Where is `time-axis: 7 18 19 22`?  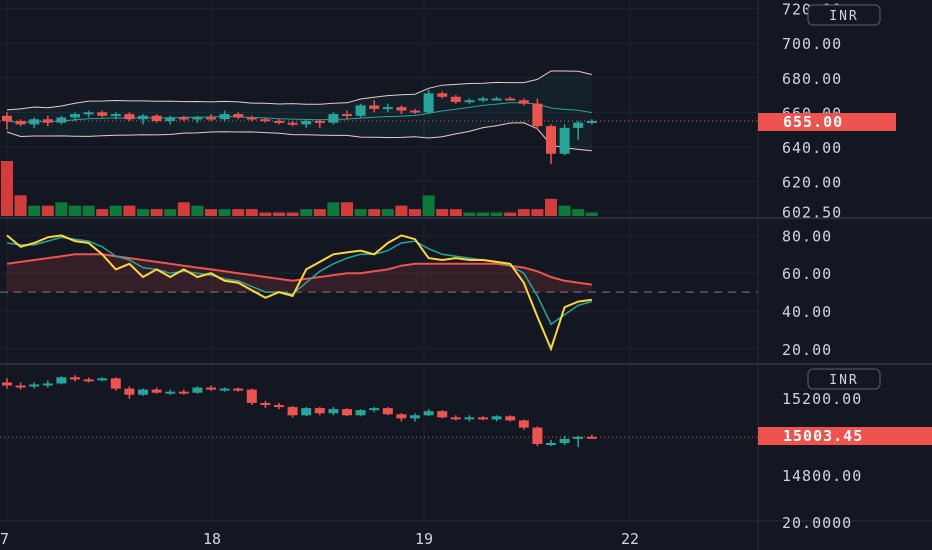 time-axis: 7 18 19 22 is located at coordinates (319, 539).